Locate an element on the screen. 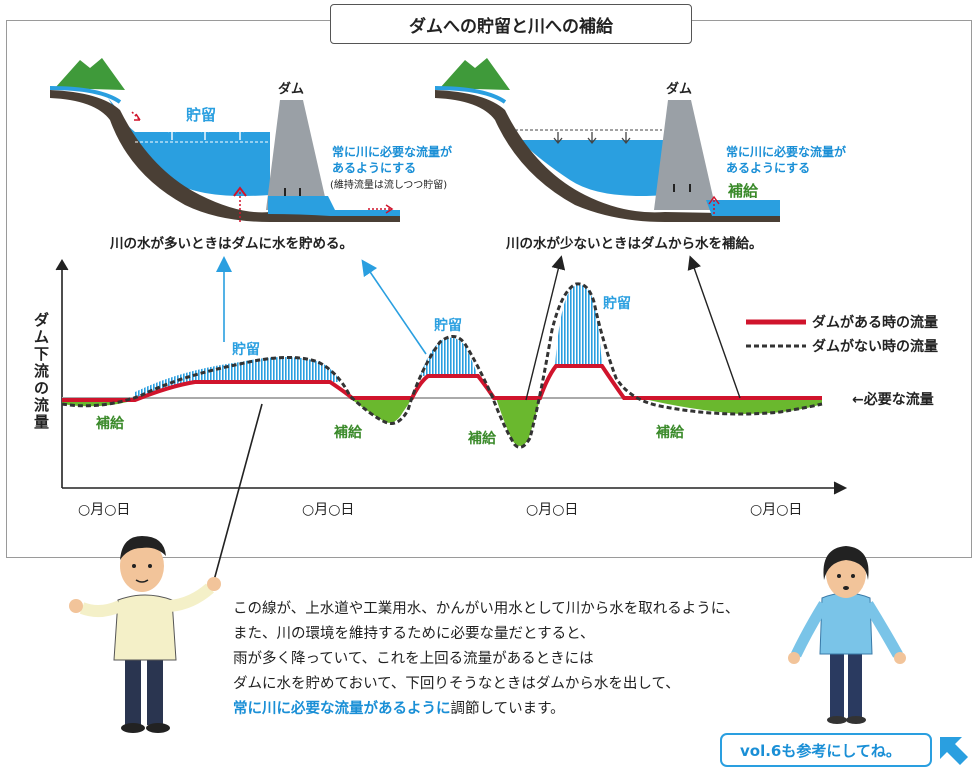  left-note-line2: あるようにする is located at coordinates (374, 168).